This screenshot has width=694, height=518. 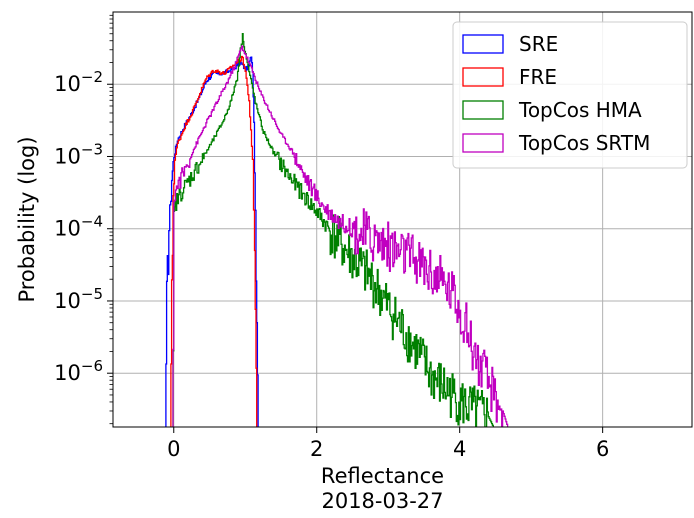 What do you see at coordinates (538, 77) in the screenshot?
I see `legend-label: FRE` at bounding box center [538, 77].